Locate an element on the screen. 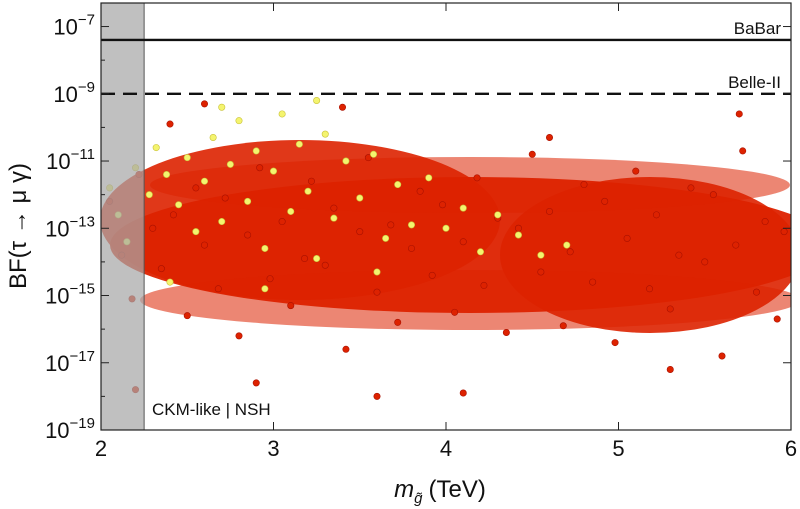 The image size is (800, 509). x-tick-label: 5 is located at coordinates (618, 448).